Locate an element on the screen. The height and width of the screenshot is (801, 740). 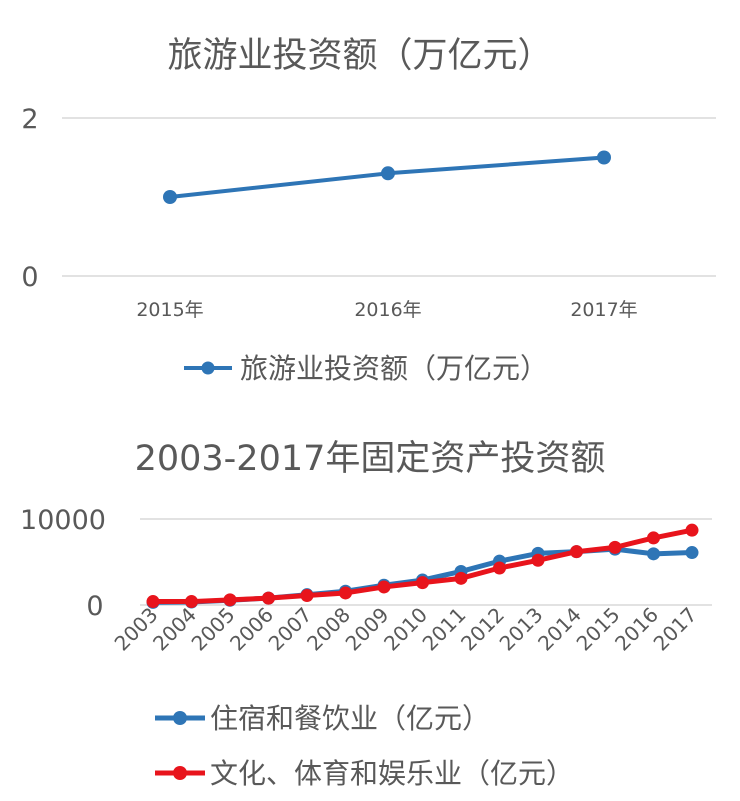
chart2-series2-point-2009 is located at coordinates (384, 587).